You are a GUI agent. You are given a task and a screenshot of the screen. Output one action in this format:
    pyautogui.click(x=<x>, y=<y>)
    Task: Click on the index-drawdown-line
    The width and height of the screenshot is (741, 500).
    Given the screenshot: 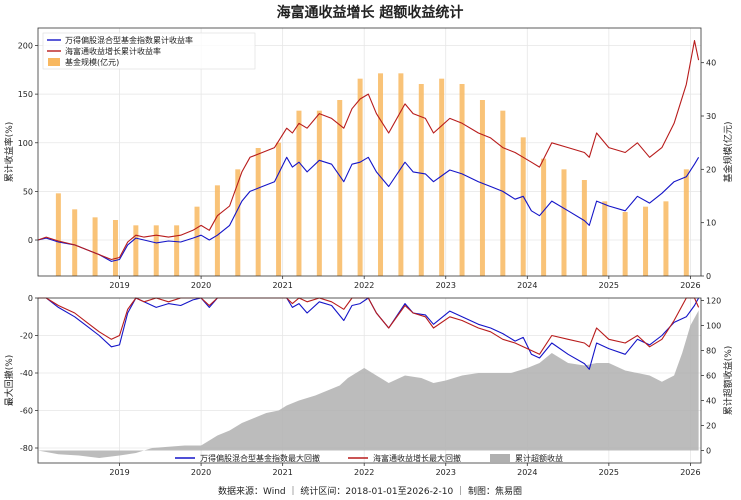 What is the action you would take?
    pyautogui.click(x=369, y=333)
    